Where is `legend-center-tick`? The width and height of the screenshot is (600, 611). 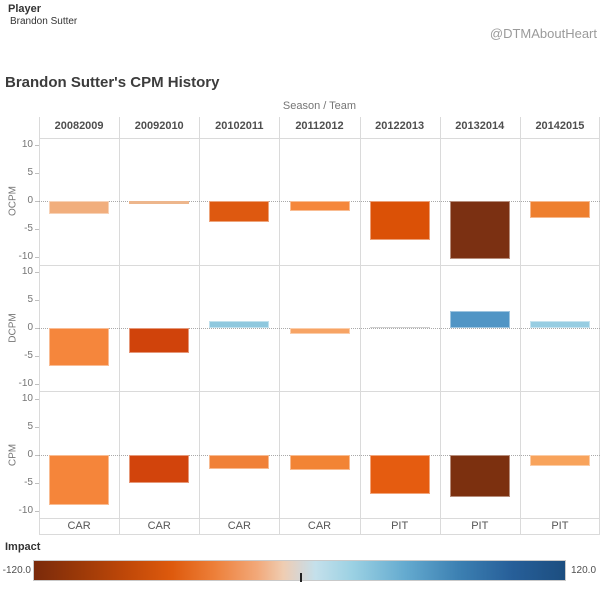
legend-center-tick is located at coordinates (300, 577).